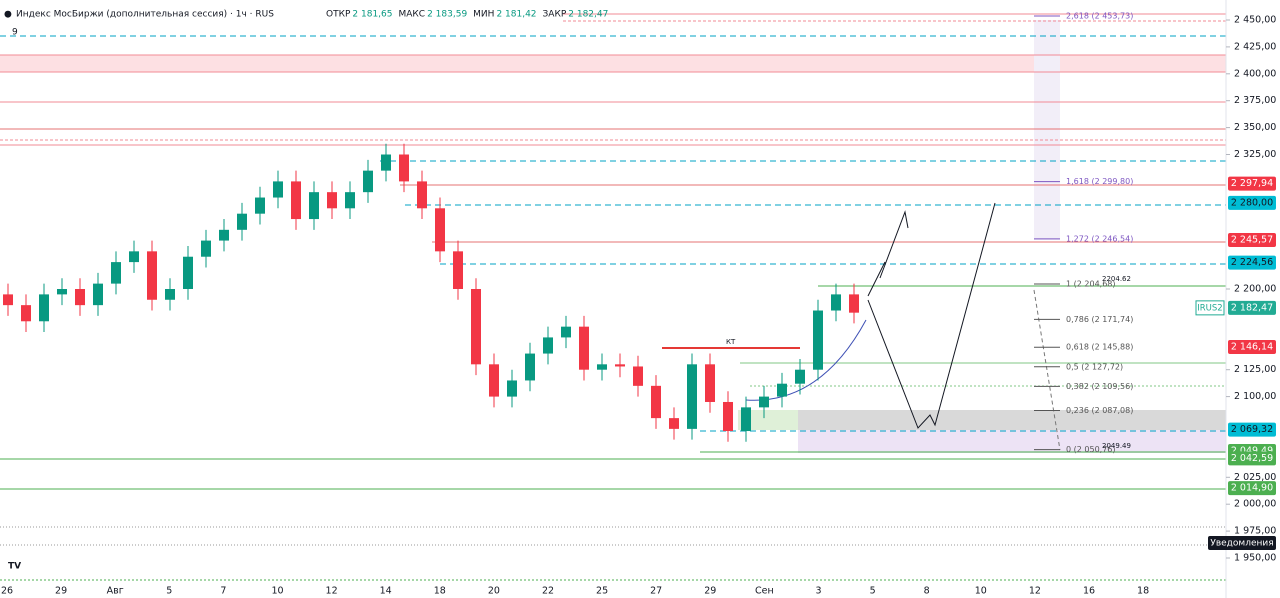 The width and height of the screenshot is (1280, 598). What do you see at coordinates (1099, 347) in the screenshot?
I see `fib-label: 0,618 (2 145,88)` at bounding box center [1099, 347].